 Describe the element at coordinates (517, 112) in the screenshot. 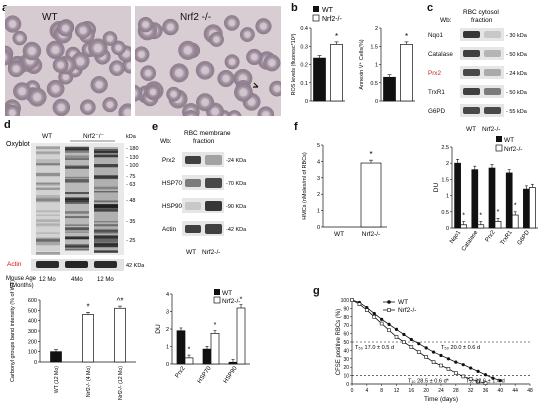

I see `blot-row-kda: - 55 kDa` at that location.